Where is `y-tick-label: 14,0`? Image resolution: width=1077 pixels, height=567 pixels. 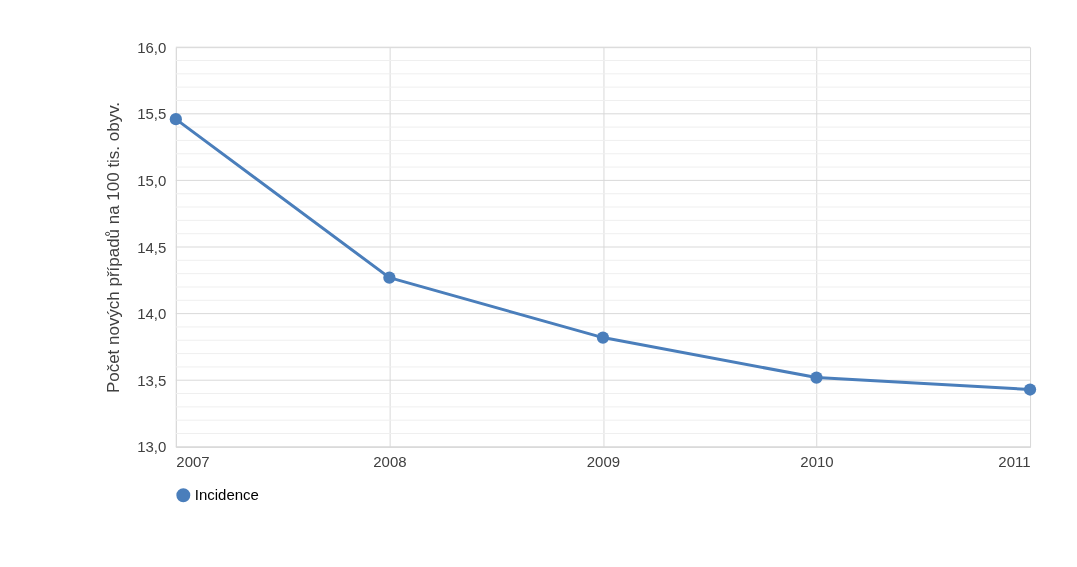 y-tick-label: 14,0 is located at coordinates (152, 314).